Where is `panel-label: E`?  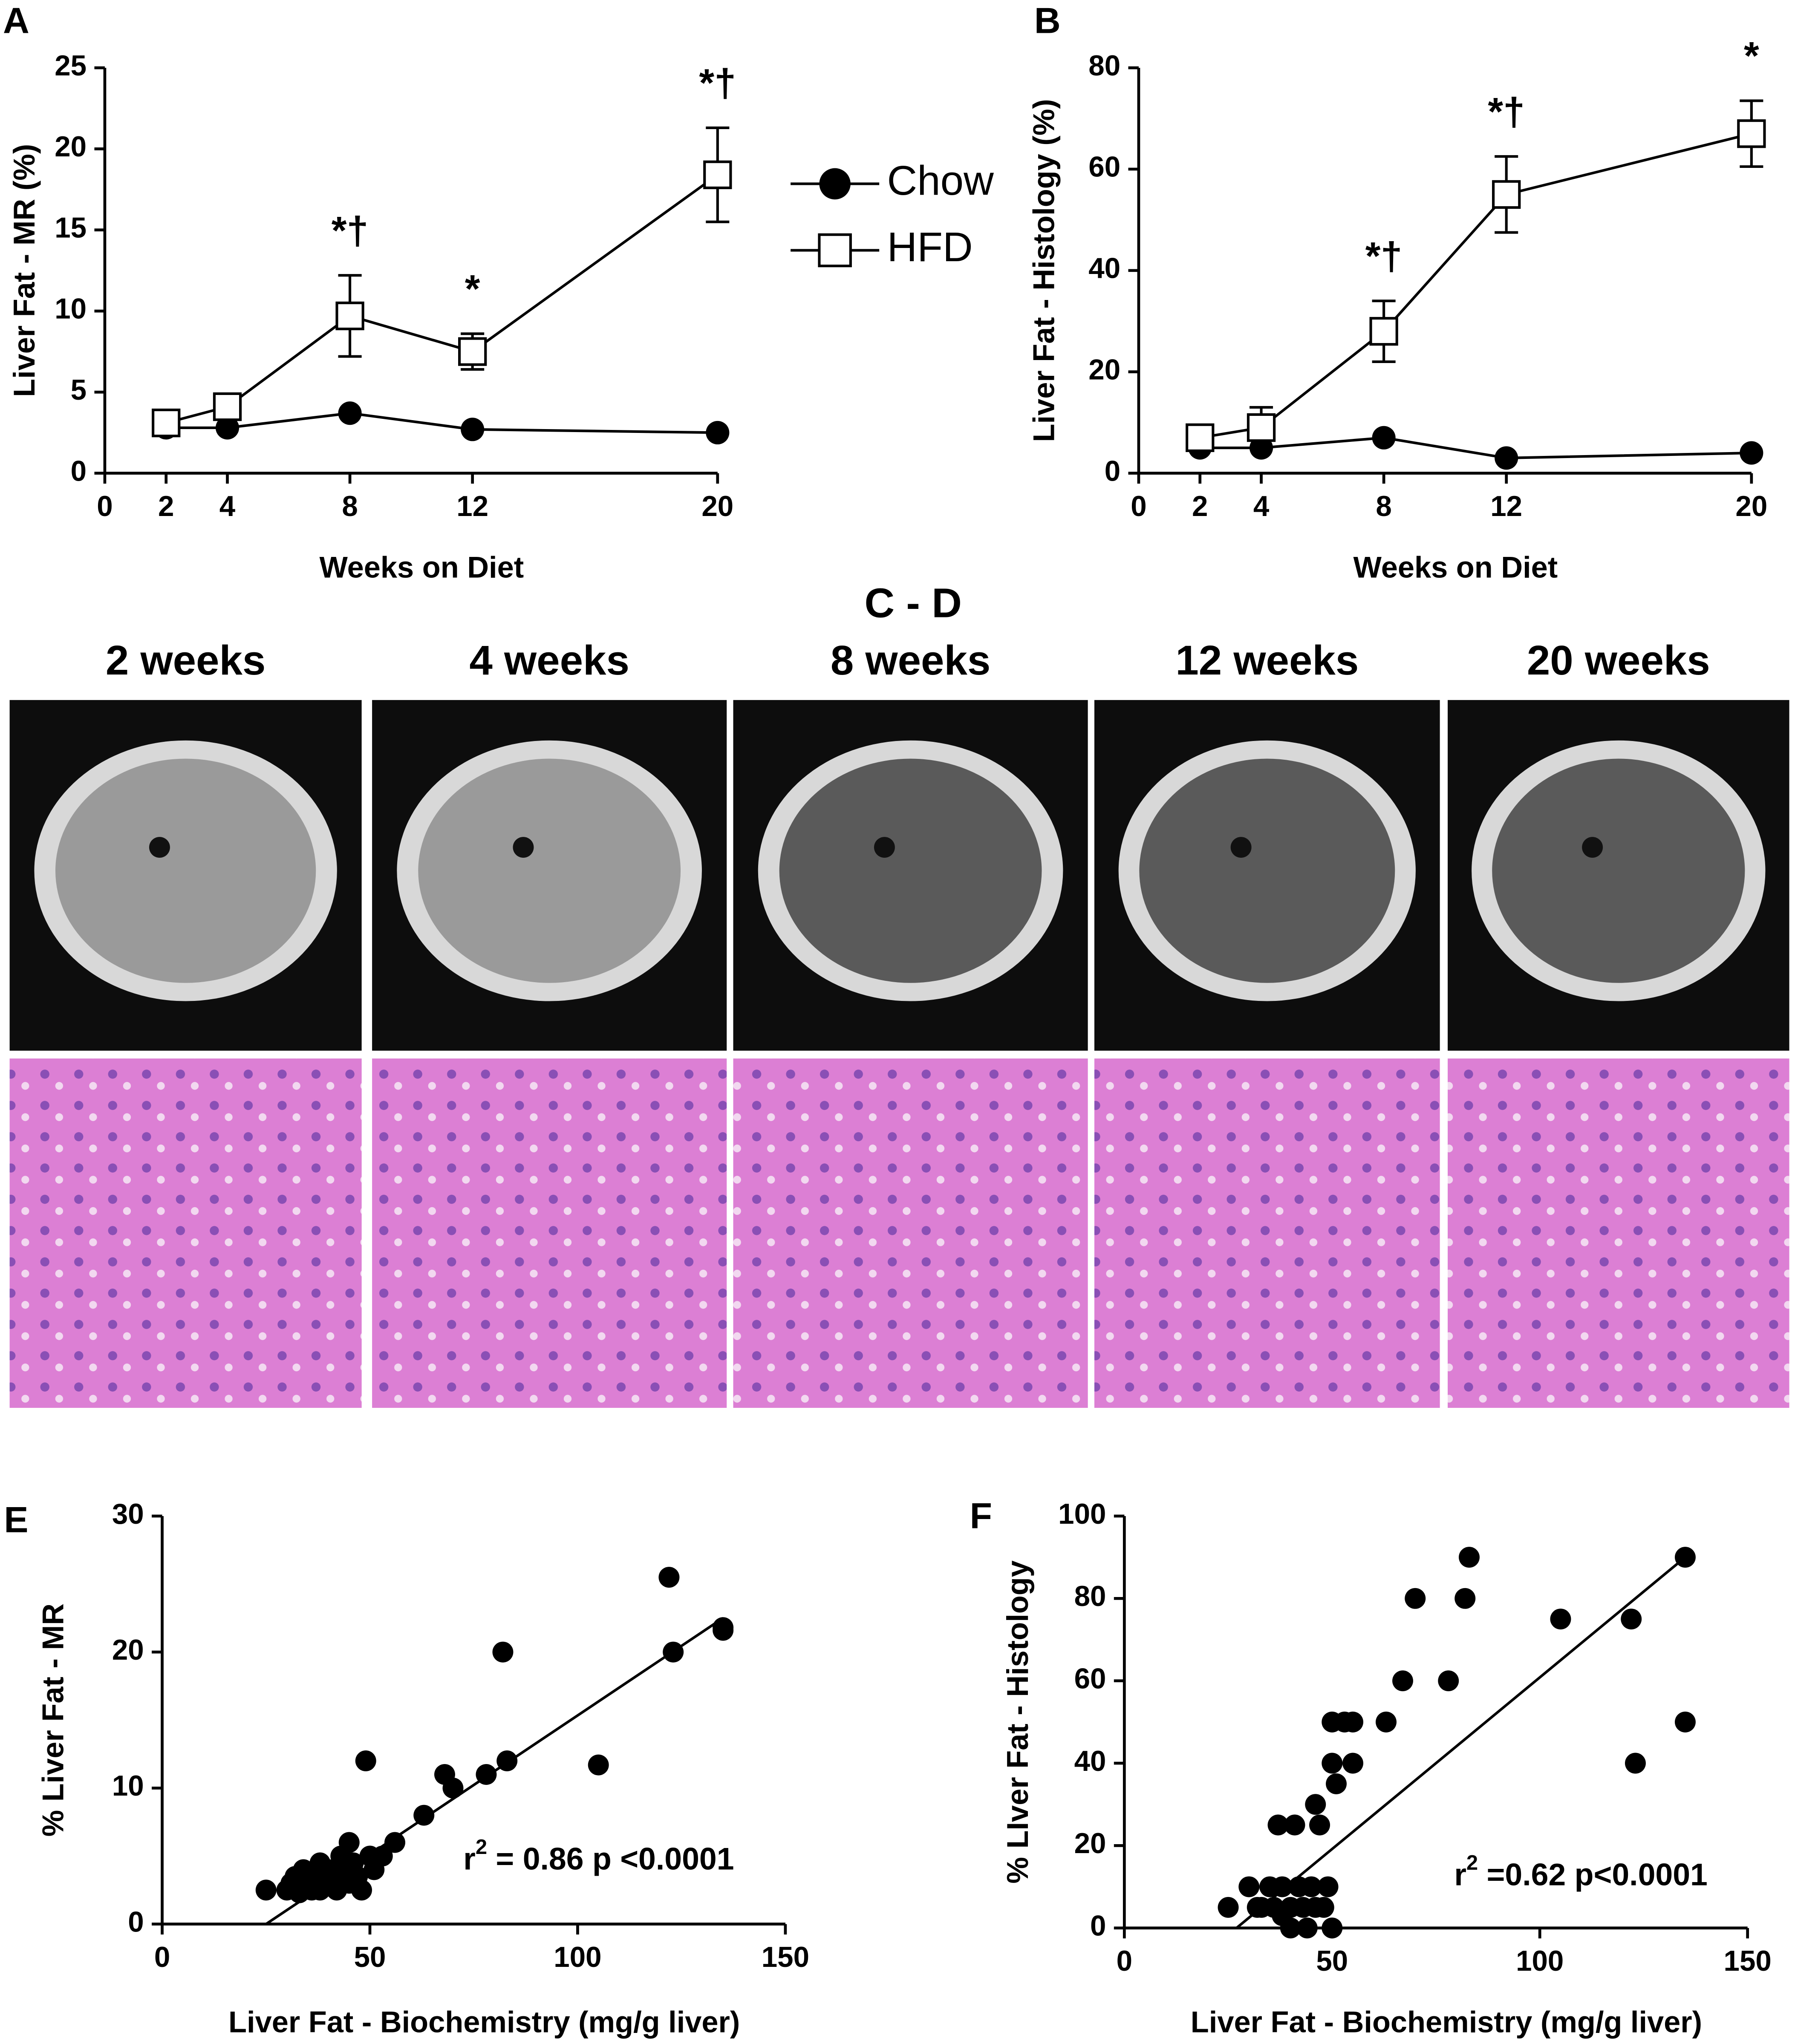
panel-label: E is located at coordinates (16, 1519).